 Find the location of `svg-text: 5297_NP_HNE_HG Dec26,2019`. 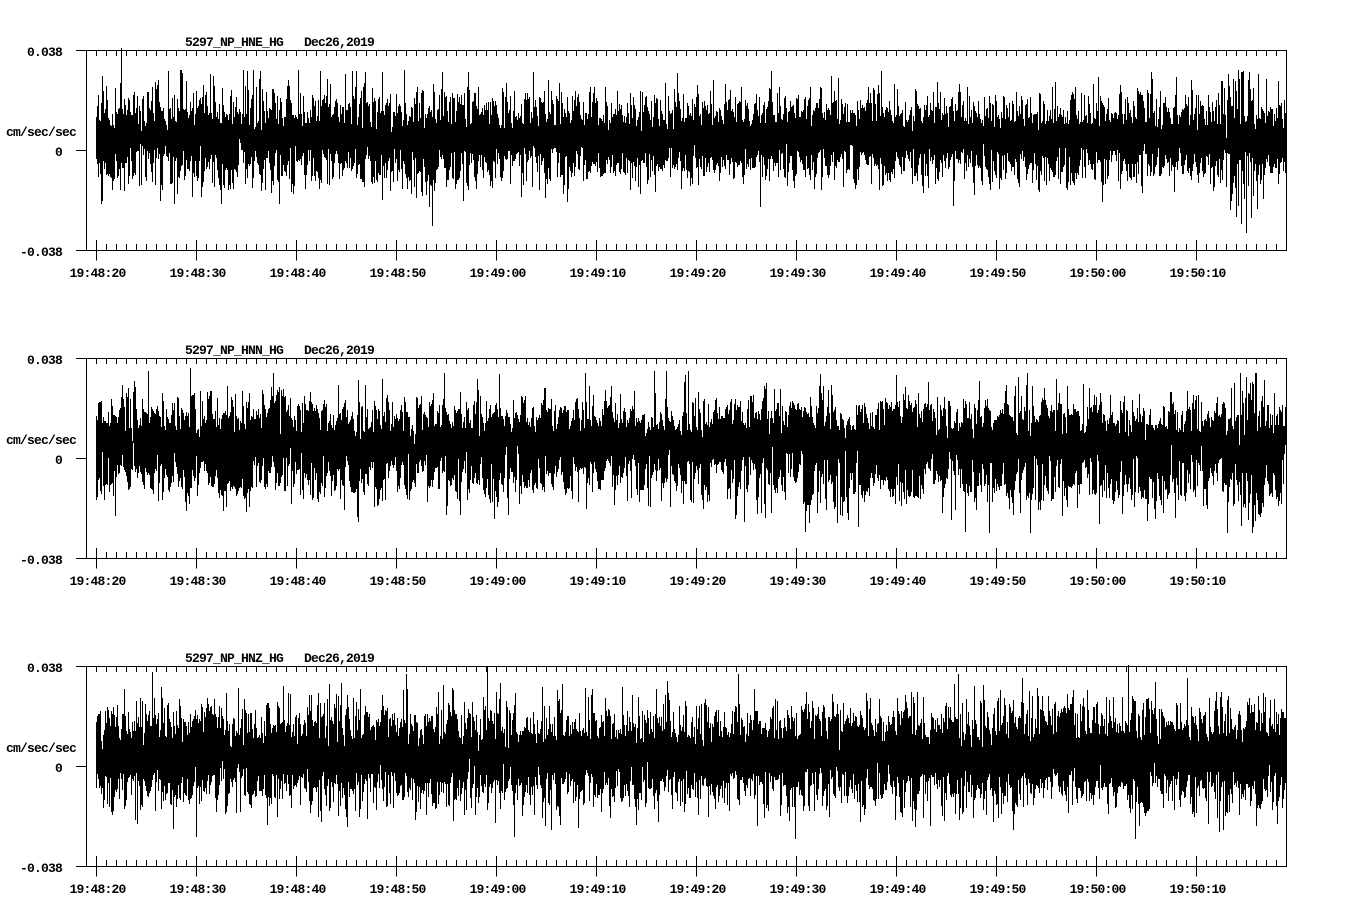

svg-text: 5297_NP_HNE_HG Dec26,2019 is located at coordinates (280, 42).